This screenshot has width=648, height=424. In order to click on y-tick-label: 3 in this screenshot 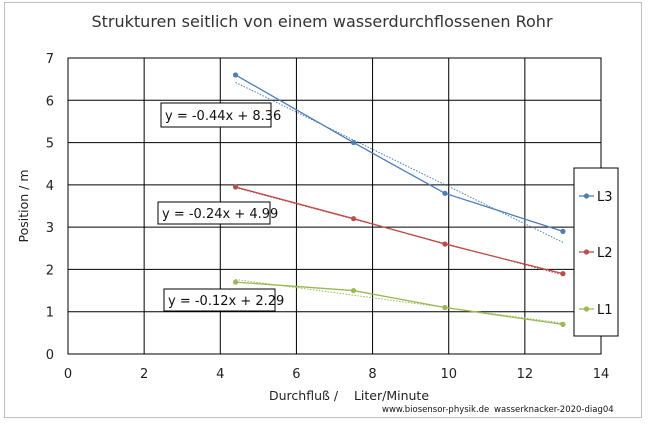, I will do `click(50, 228)`.